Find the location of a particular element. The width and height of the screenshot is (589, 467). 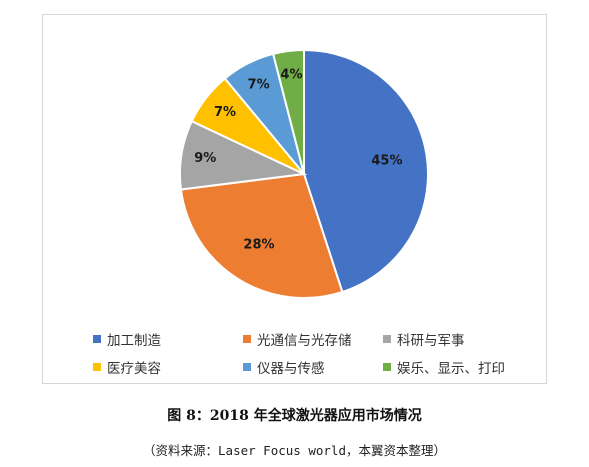

legend-item-4: 医疗美容 is located at coordinates (168, 367).